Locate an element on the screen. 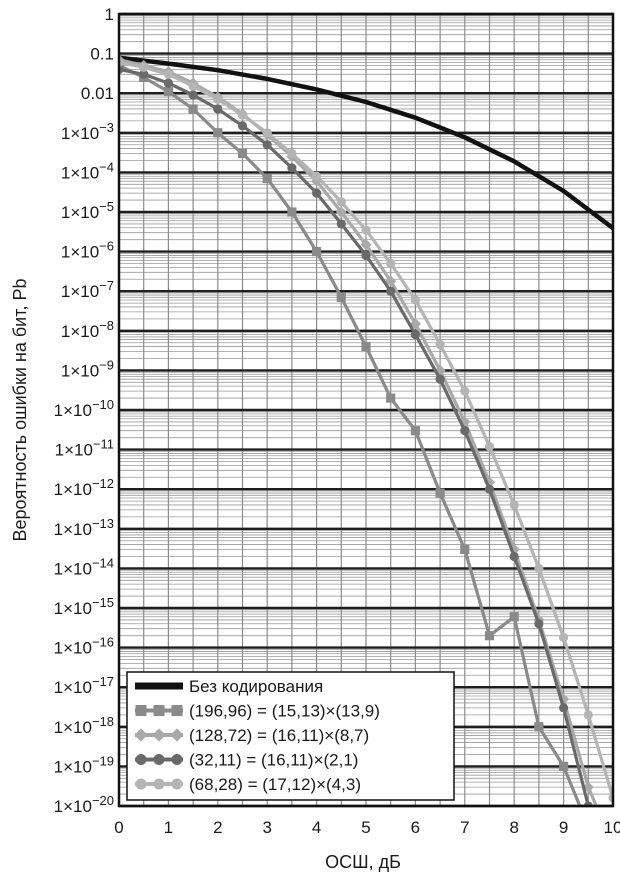 The image size is (620, 877). legend-item: (196,96) = (15,13)×(13,9) is located at coordinates (257, 711).